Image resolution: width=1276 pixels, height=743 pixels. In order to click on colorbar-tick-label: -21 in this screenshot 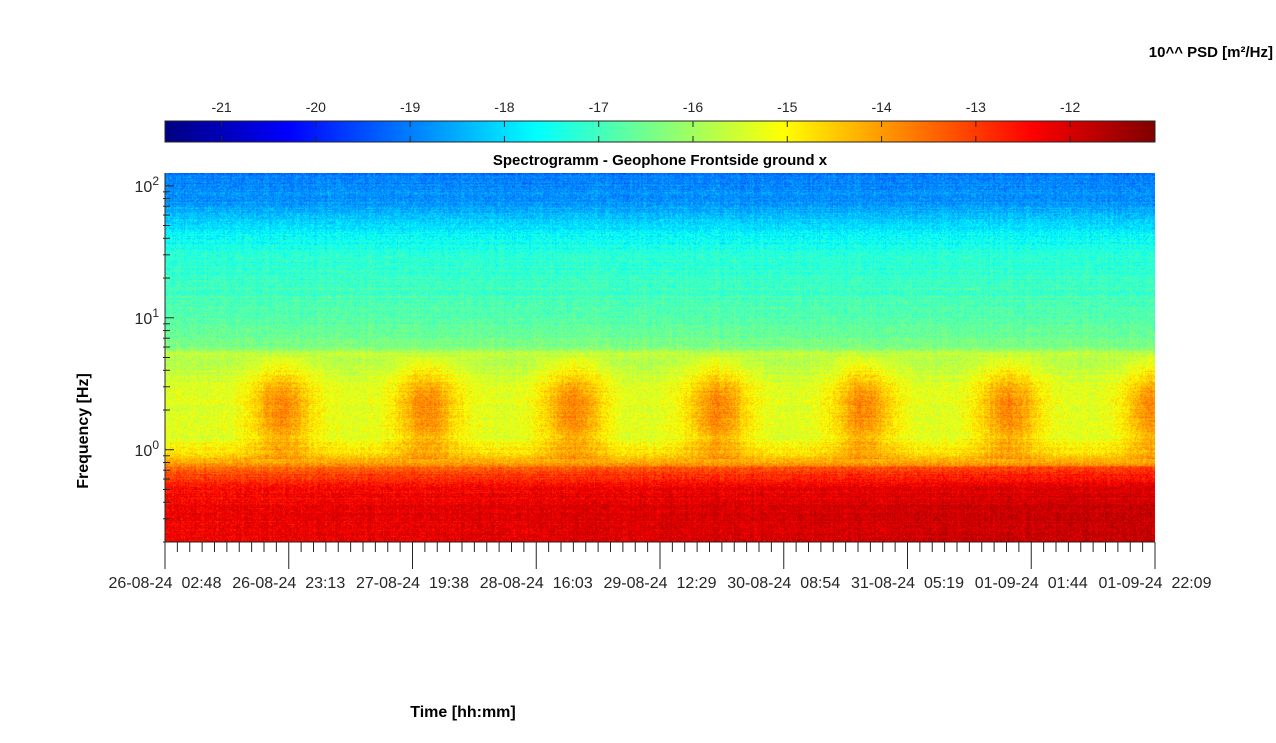, I will do `click(221, 107)`.